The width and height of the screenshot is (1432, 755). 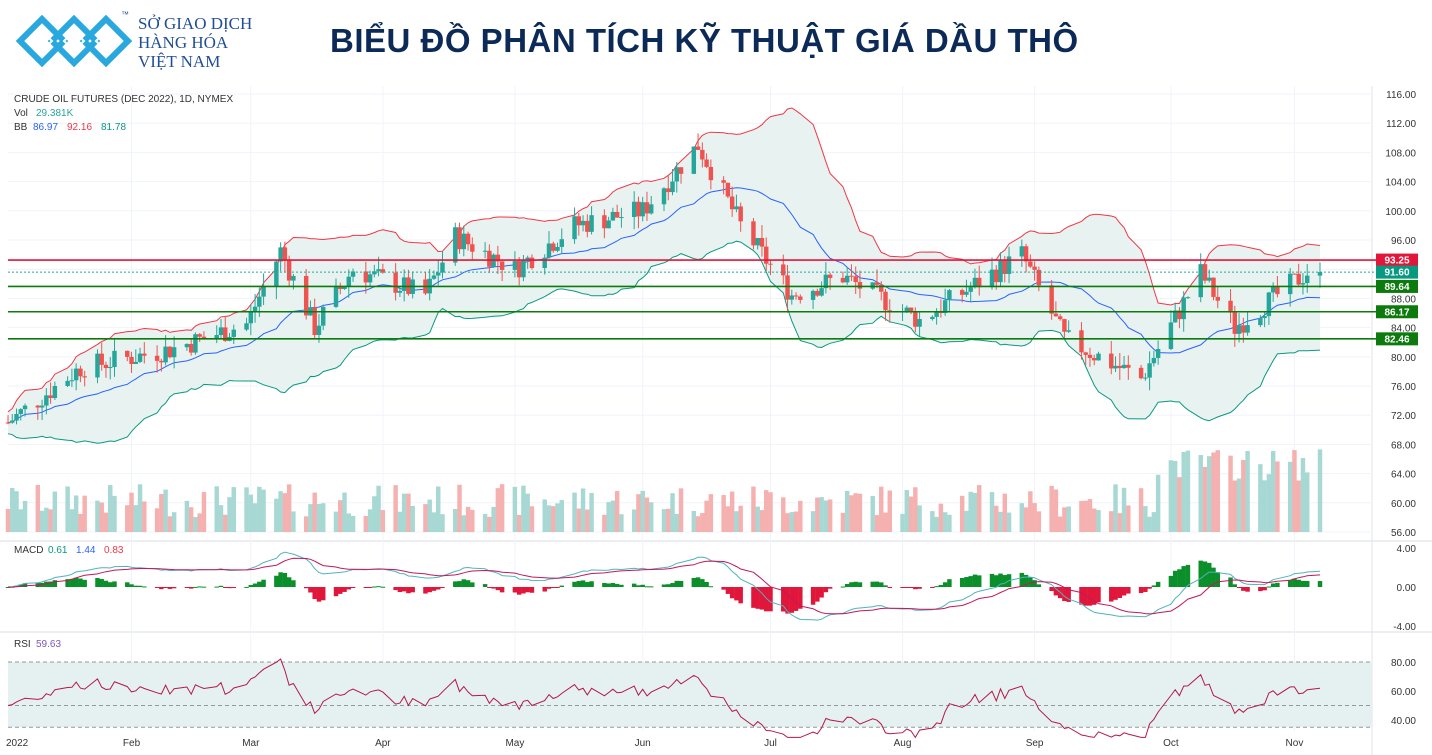 I want to click on bb-lower-value: 81.78, so click(x=113, y=127).